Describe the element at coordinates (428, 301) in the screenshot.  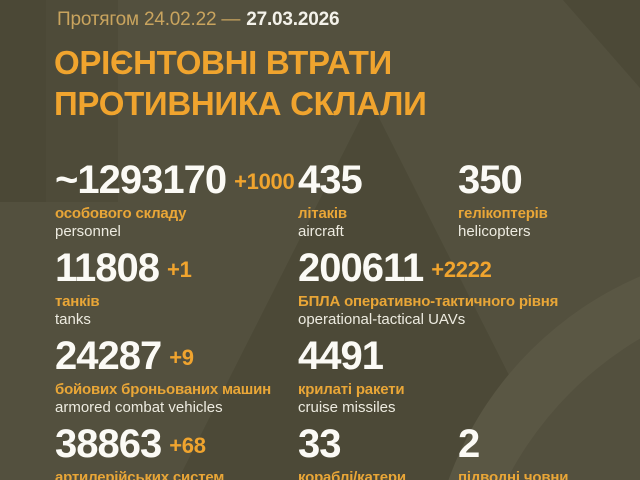
I see `stat-label-ua: БПЛА оперативно-тактичного рівня` at that location.